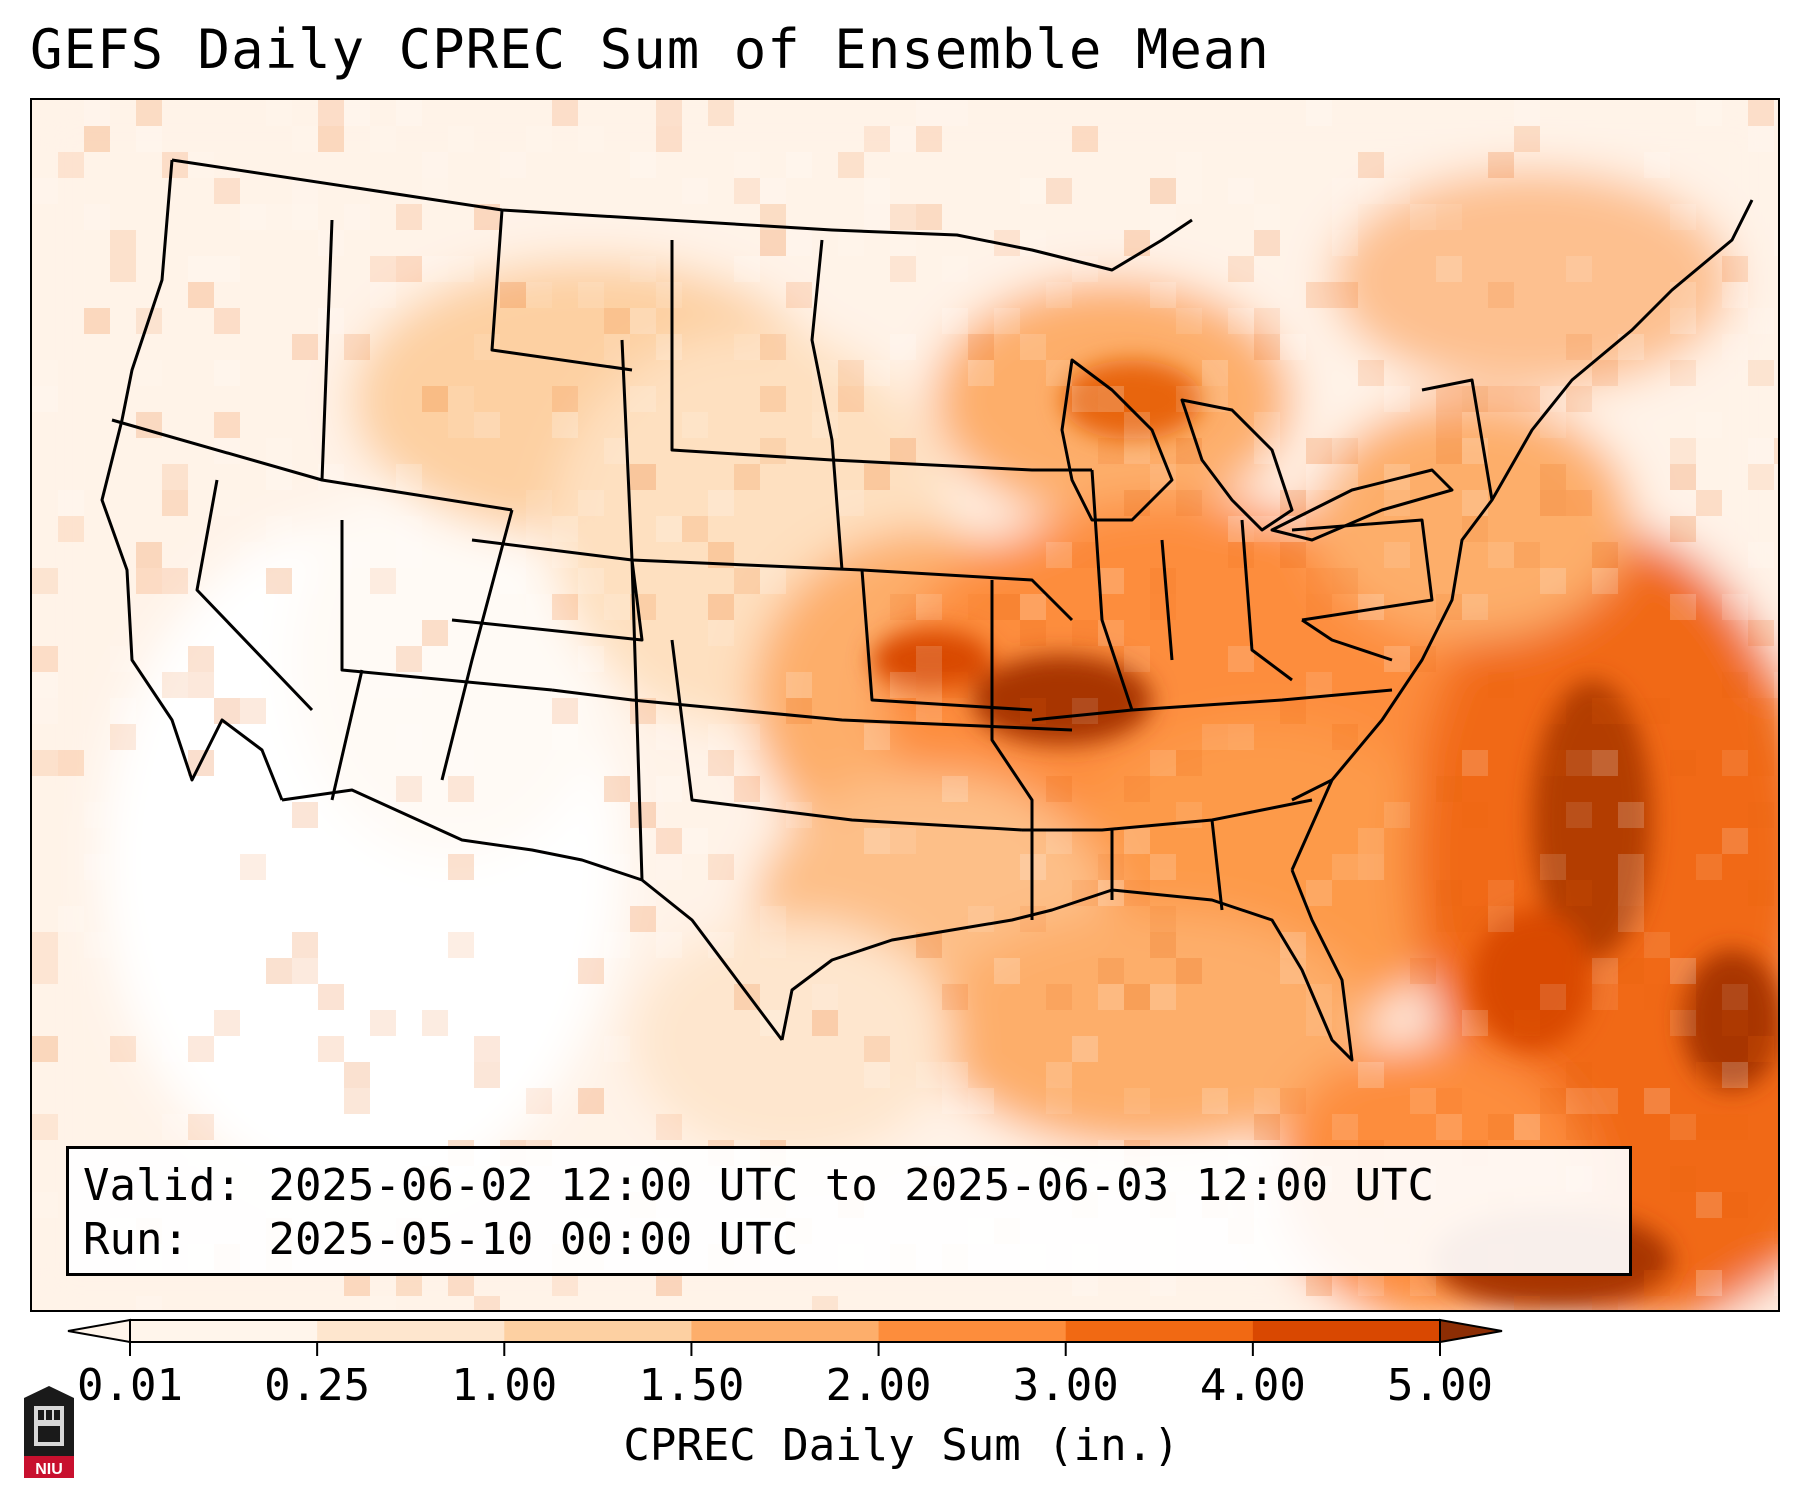  I want to click on colorbar-extend-high, so click(1471, 1331).